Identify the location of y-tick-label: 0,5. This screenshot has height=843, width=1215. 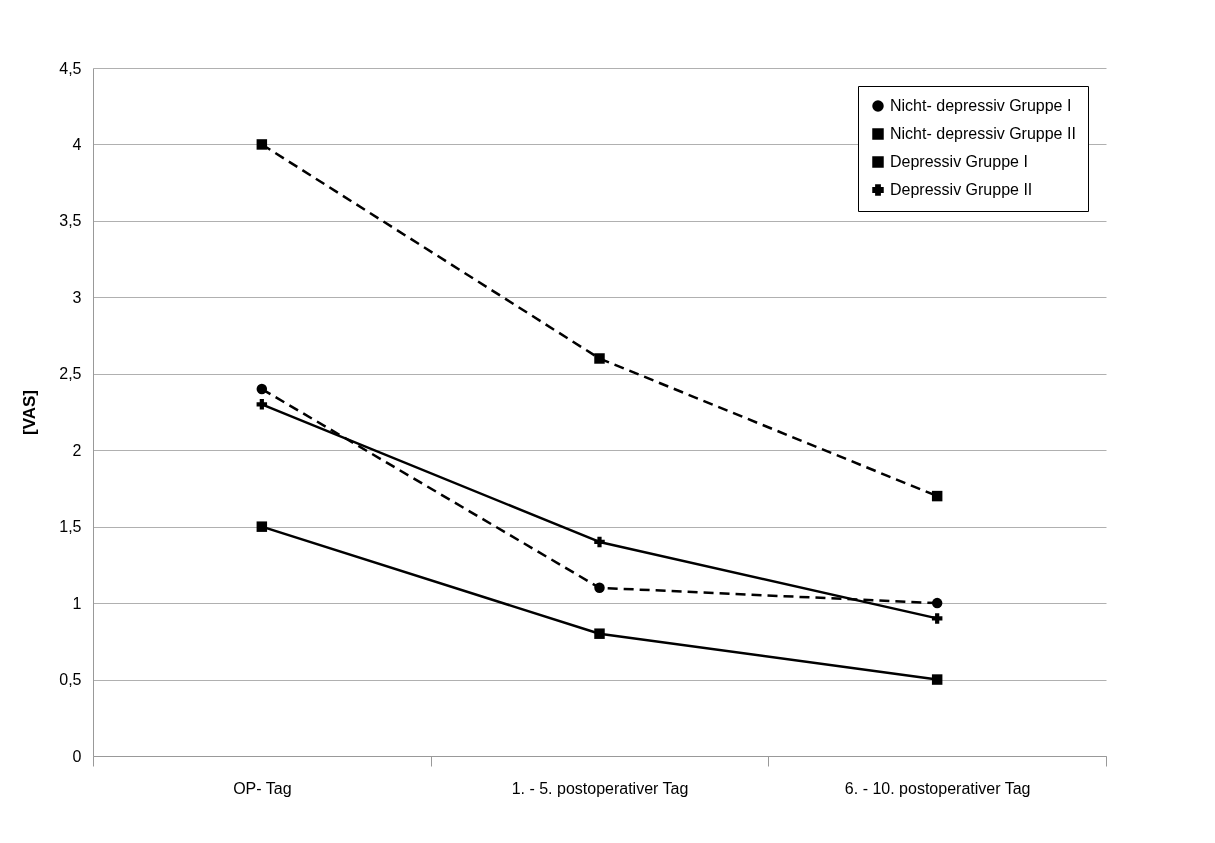
(70, 680).